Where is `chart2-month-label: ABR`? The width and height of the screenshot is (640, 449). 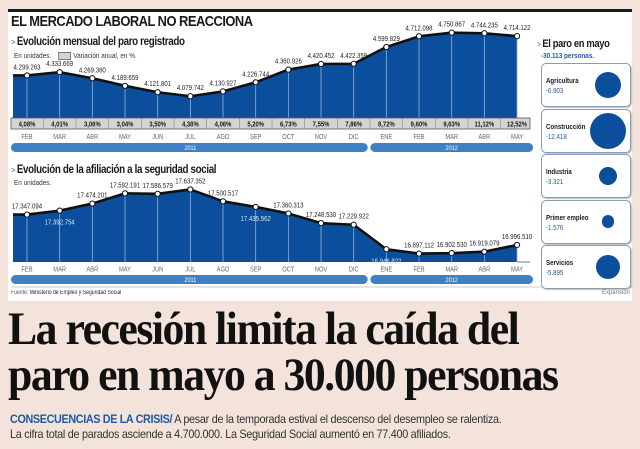
chart2-month-label: ABR is located at coordinates (484, 270).